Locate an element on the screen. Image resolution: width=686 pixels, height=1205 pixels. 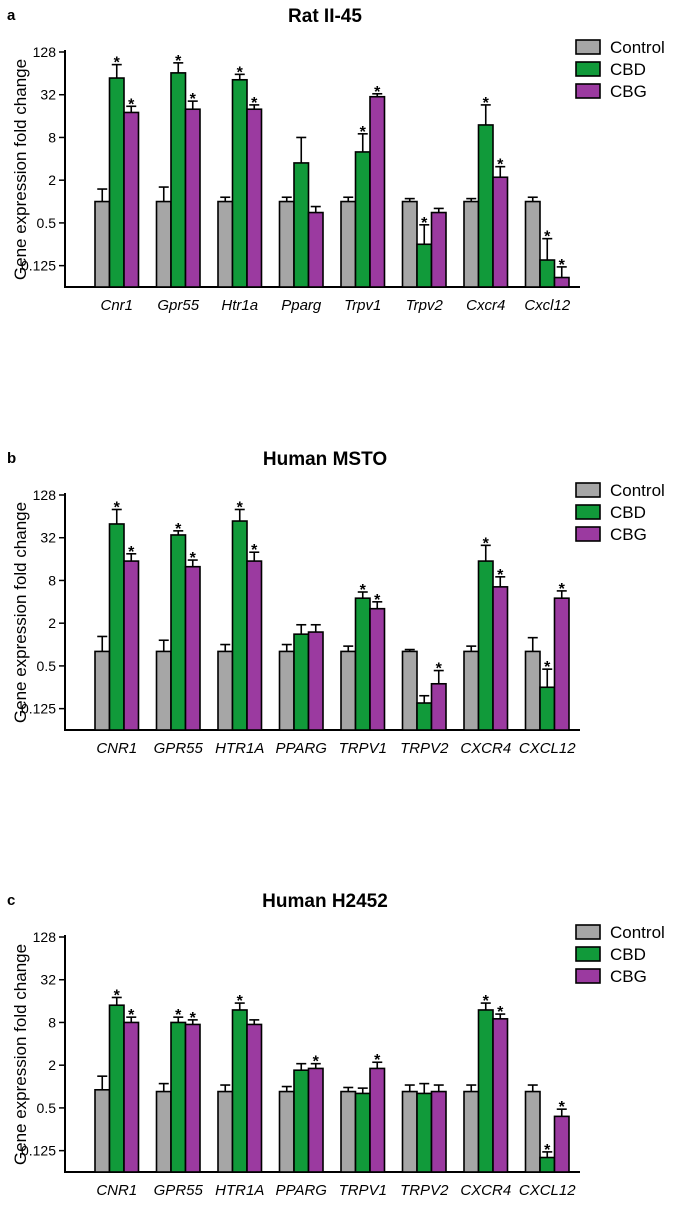
panel-letter: b is located at coordinates (11, 458).